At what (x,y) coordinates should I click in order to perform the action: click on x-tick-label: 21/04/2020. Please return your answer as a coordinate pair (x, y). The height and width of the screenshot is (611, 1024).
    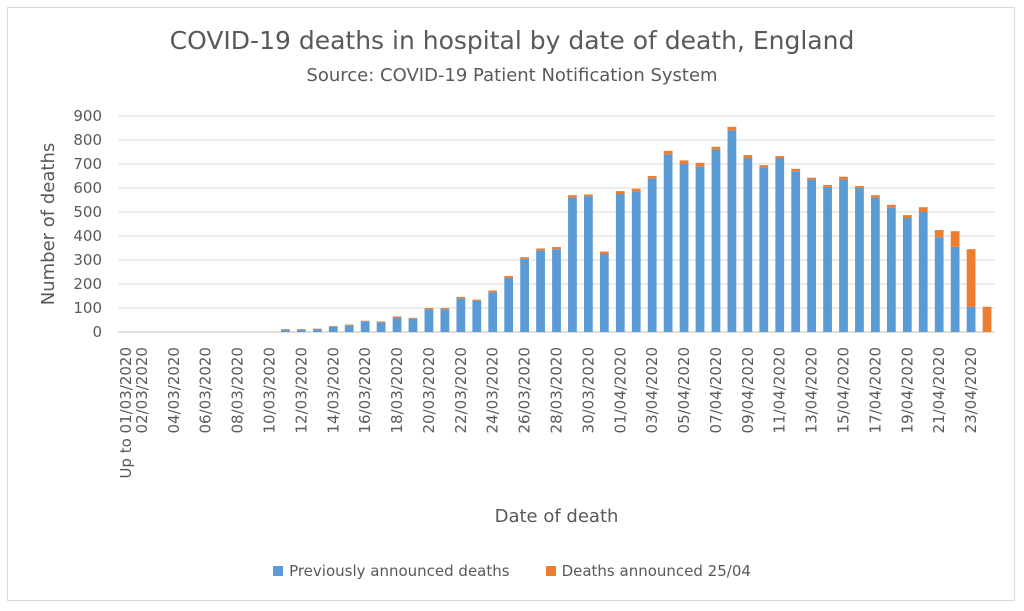
    Looking at the image, I should click on (939, 390).